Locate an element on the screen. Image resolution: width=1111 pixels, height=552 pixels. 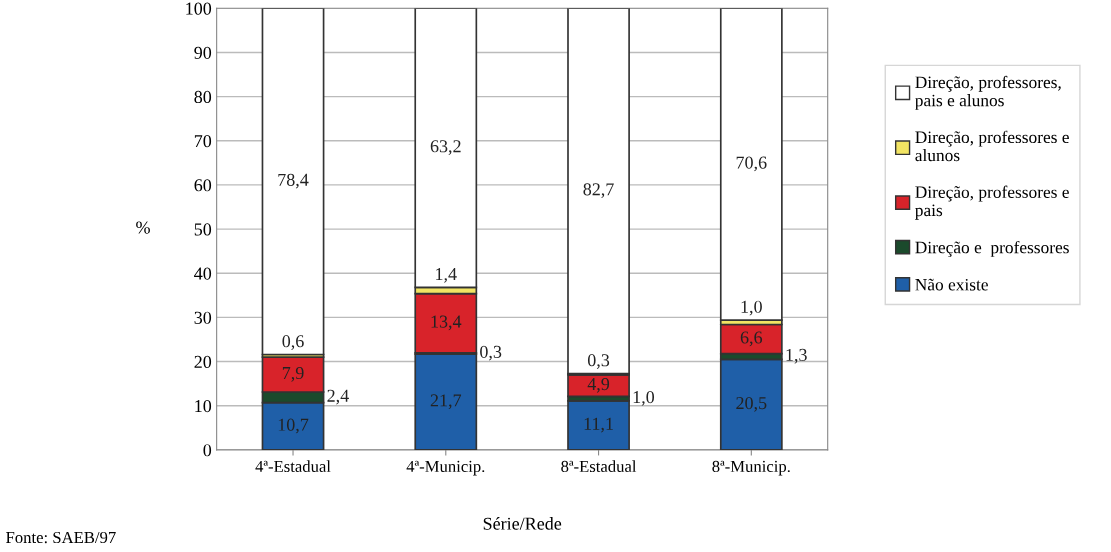
legend-label: Direção e professores is located at coordinates (992, 248).